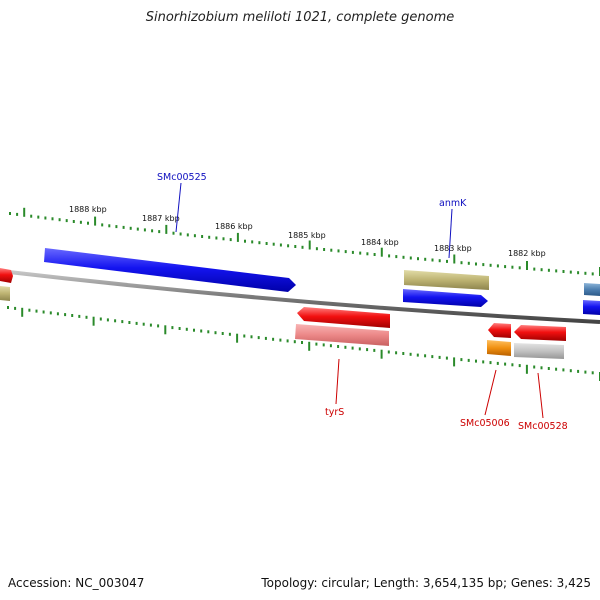 This screenshot has height=600, width=600. What do you see at coordinates (527, 253) in the screenshot?
I see `kbp-label: 1882 kbp` at bounding box center [527, 253].